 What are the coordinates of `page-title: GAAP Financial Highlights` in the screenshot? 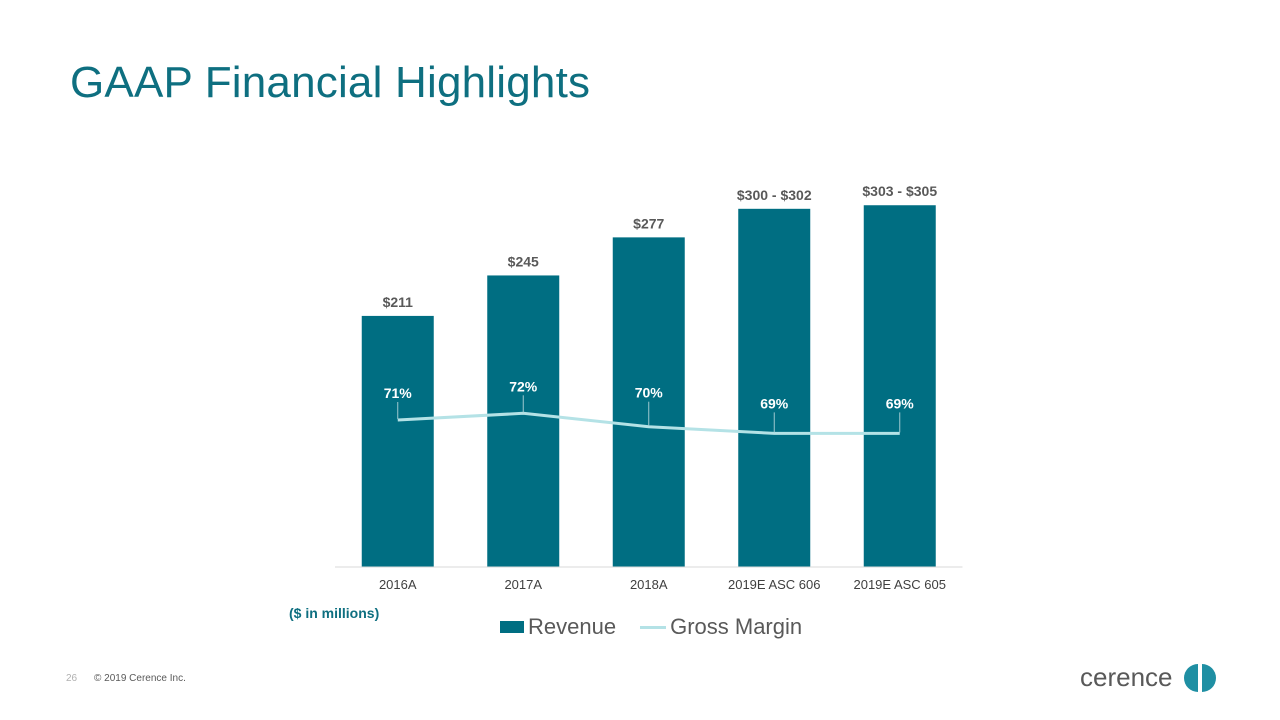 It's located at (330, 82).